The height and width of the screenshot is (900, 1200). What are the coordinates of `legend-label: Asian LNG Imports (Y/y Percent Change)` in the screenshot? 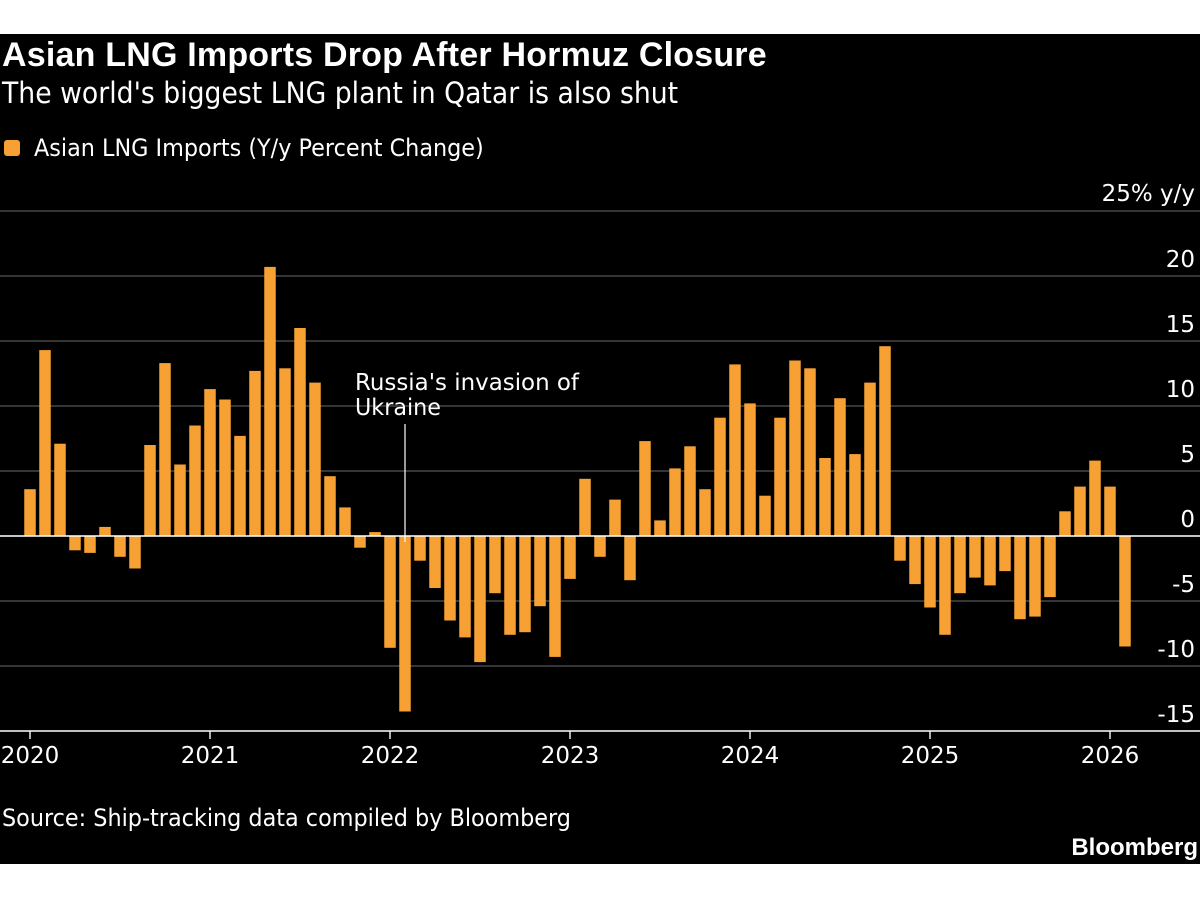 It's located at (259, 148).